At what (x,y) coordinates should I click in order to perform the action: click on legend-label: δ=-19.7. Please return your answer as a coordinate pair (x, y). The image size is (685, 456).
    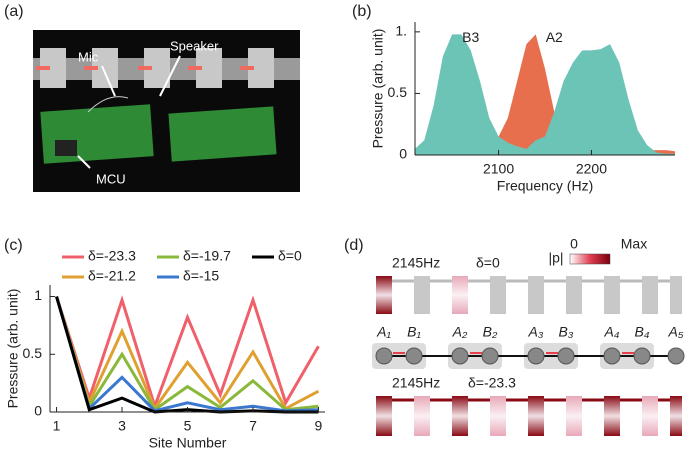
    Looking at the image, I should click on (207, 256).